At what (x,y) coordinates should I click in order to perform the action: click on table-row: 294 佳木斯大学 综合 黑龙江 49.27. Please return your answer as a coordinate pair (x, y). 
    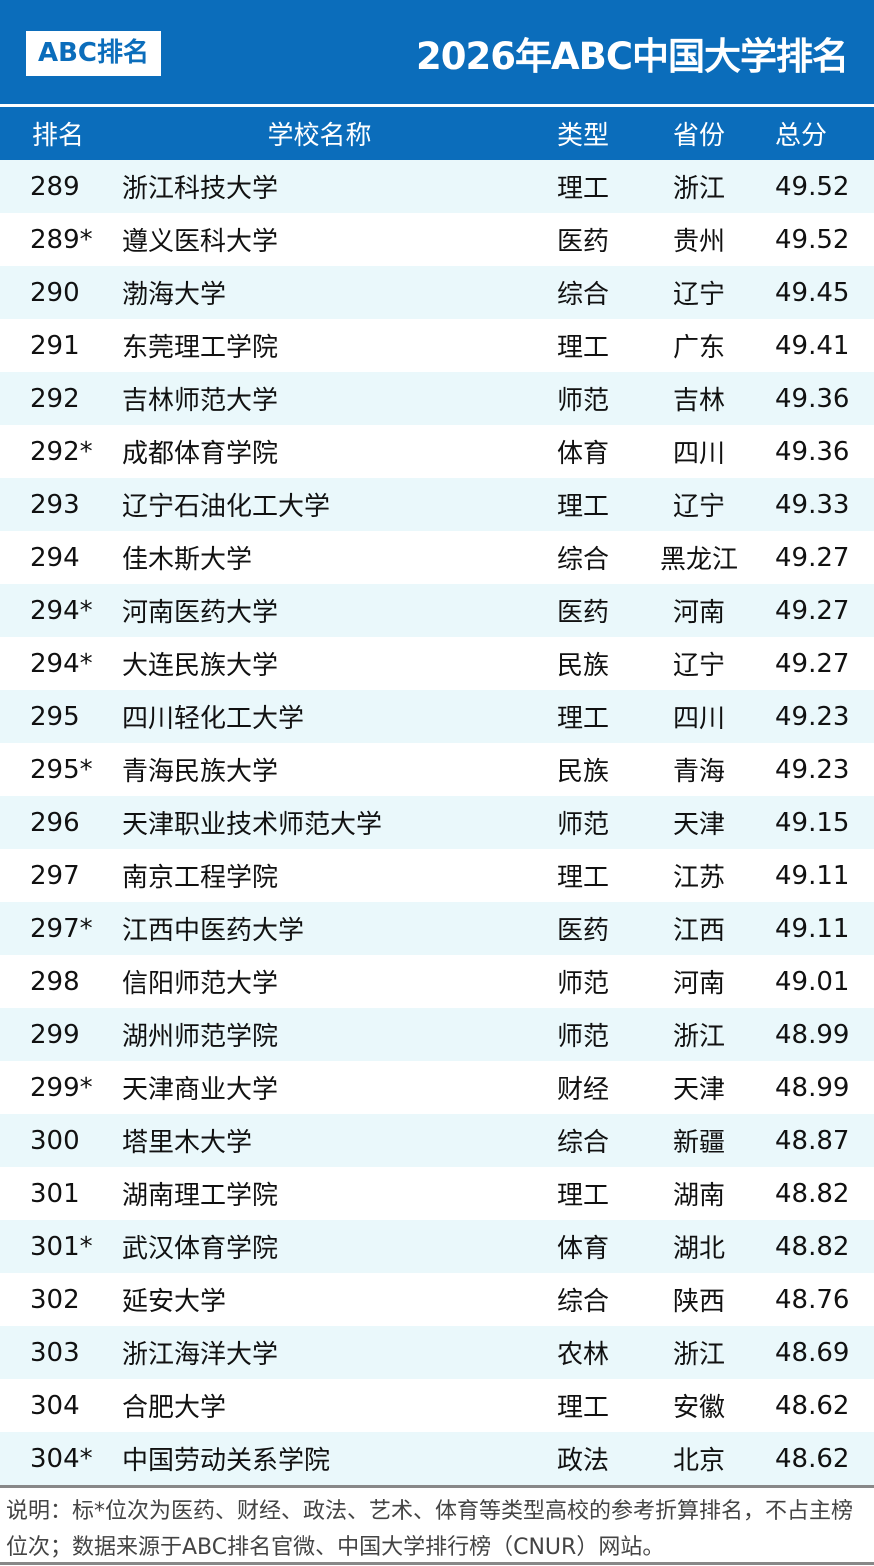
    Looking at the image, I should click on (437, 557).